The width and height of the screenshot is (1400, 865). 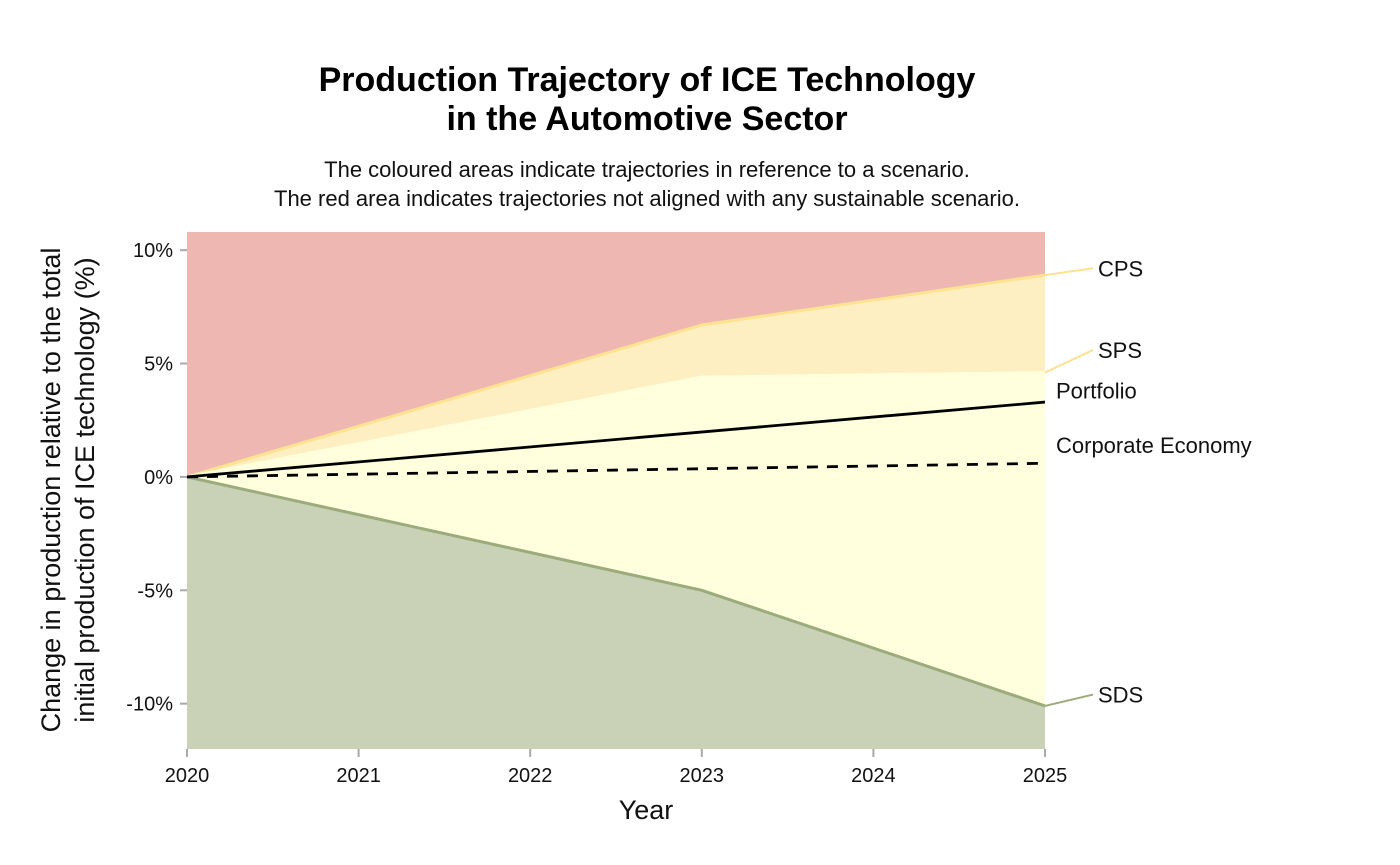 I want to click on chart-title-line-2: in the Automotive Sector, so click(x=646, y=119).